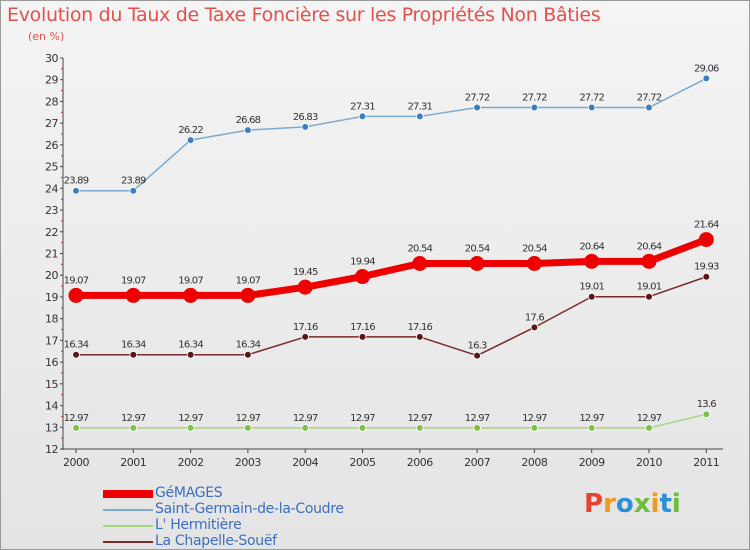  I want to click on proxiti-logo: Proxiti, so click(632, 504).